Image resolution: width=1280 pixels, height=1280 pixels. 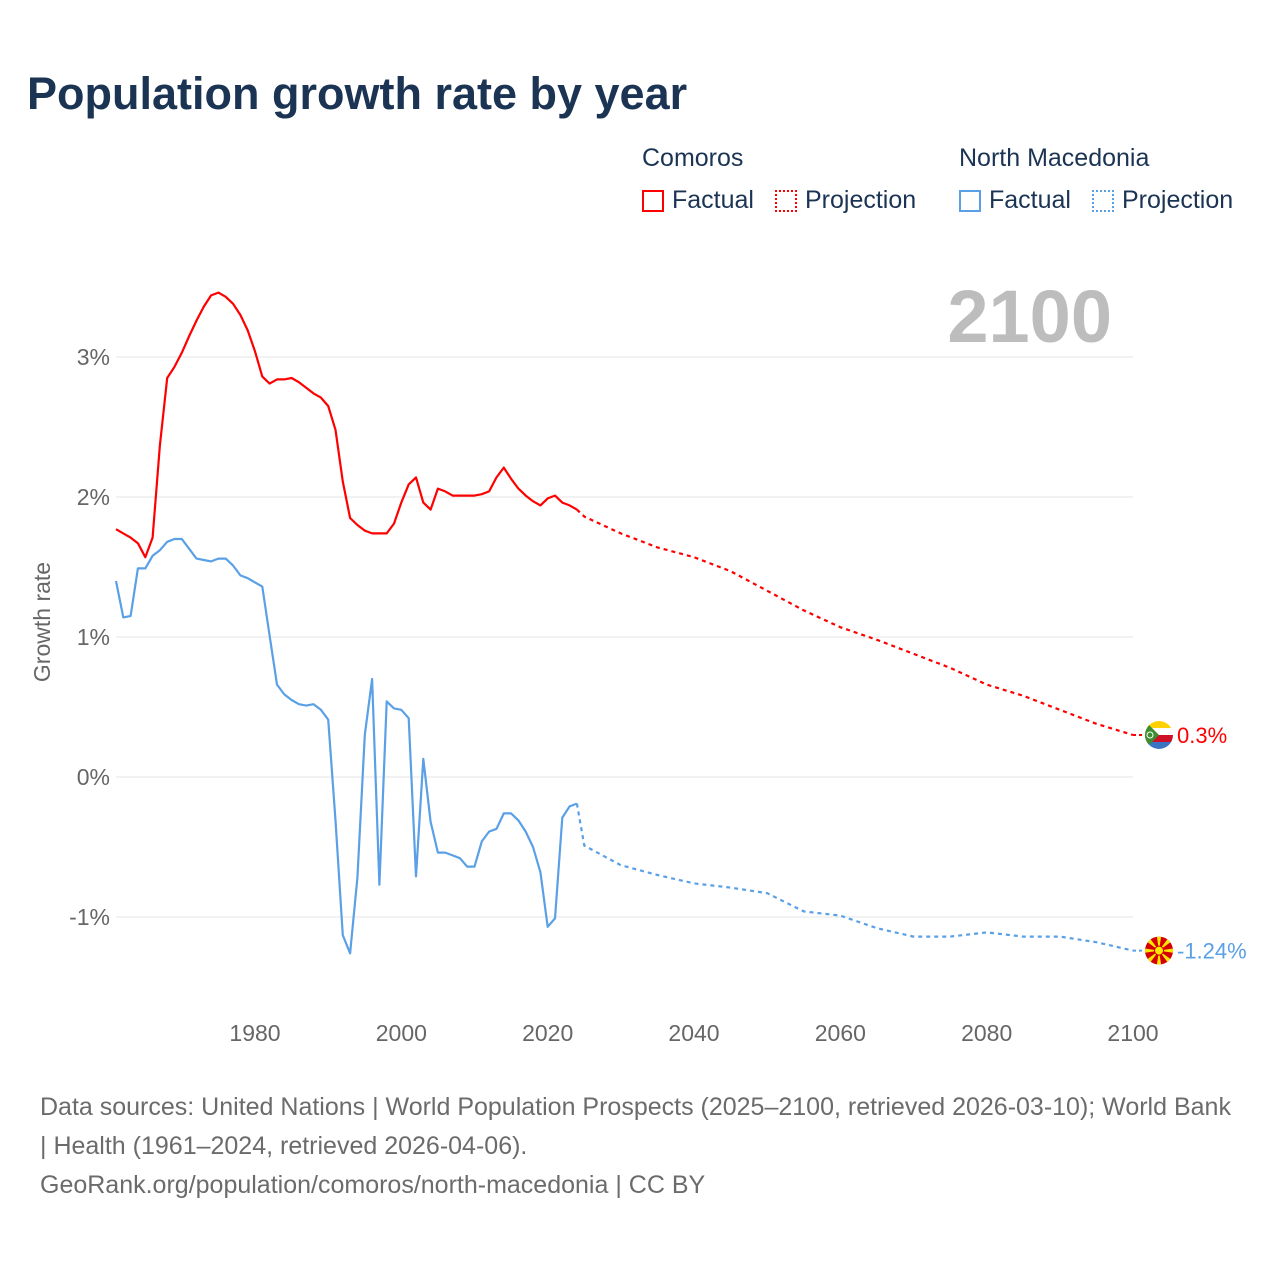 I want to click on legend-comoros-factual: Factual, so click(x=698, y=200).